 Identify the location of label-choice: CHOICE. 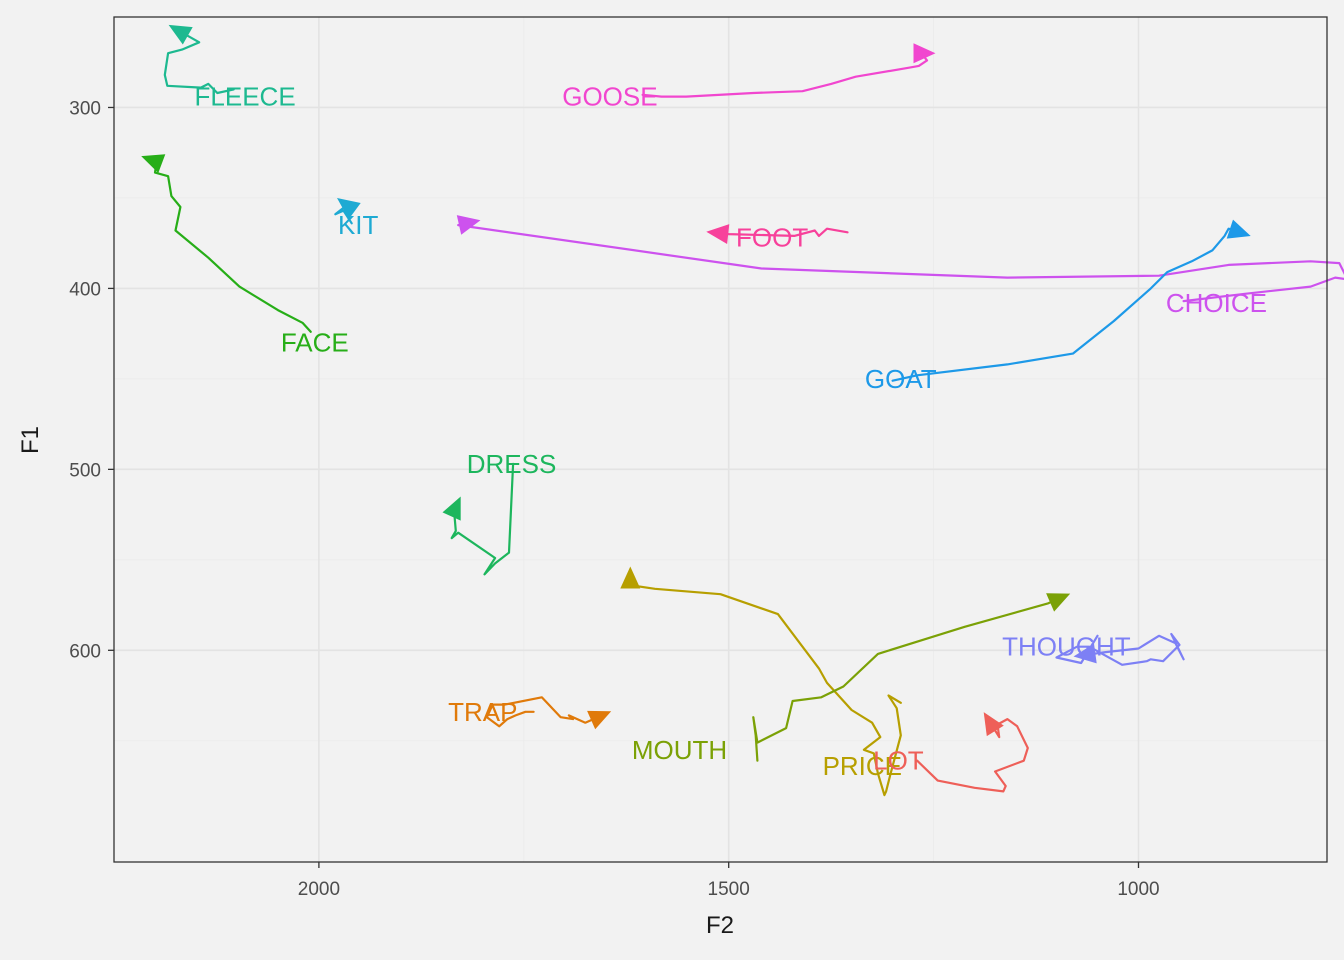
(1216, 303).